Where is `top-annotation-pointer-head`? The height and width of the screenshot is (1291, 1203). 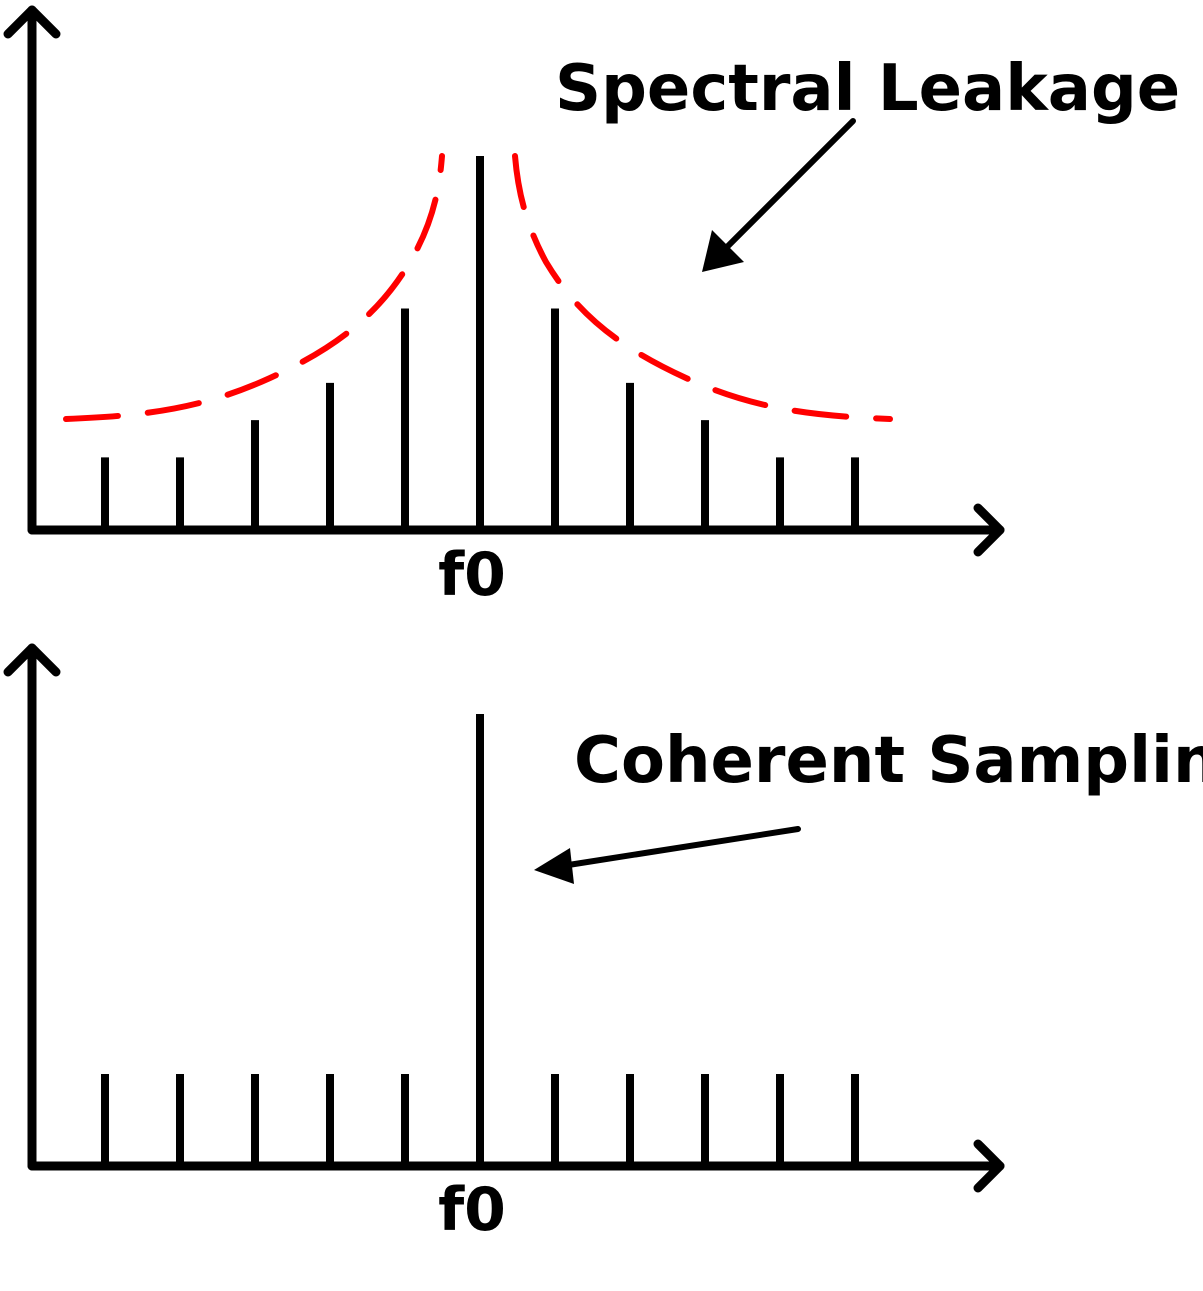
top-annotation-pointer-head is located at coordinates (723, 251).